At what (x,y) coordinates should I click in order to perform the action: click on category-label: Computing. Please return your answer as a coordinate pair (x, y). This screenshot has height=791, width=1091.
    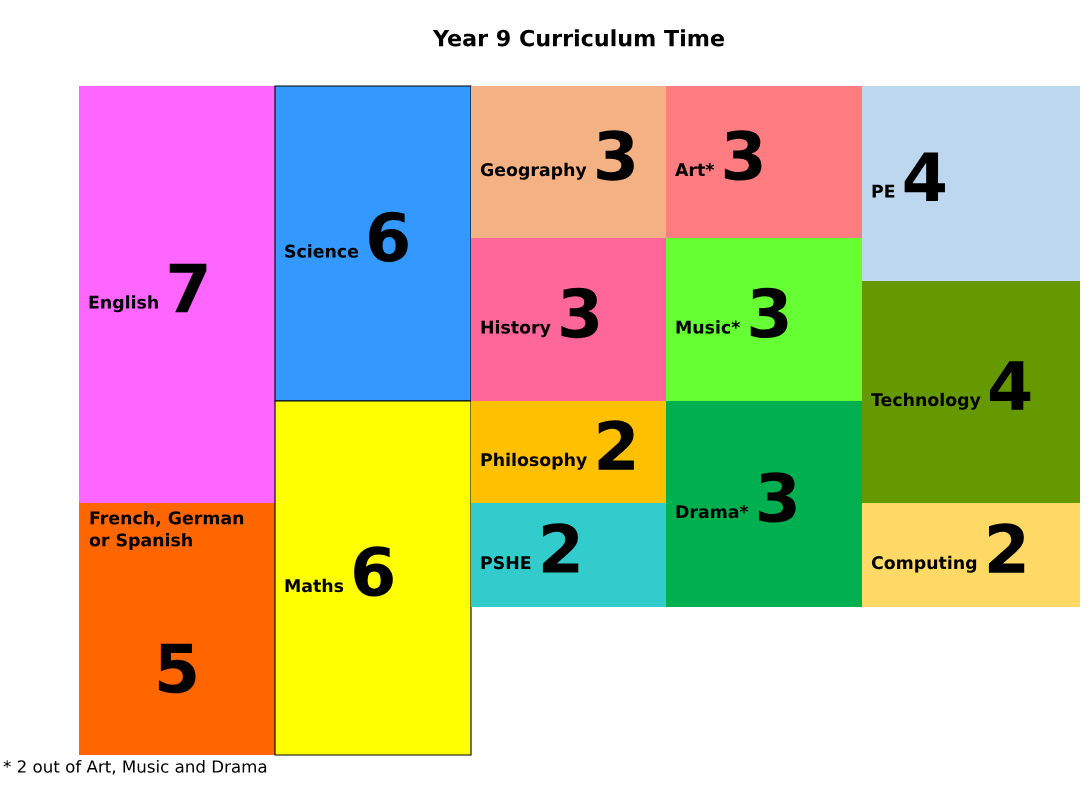
    Looking at the image, I should click on (924, 564).